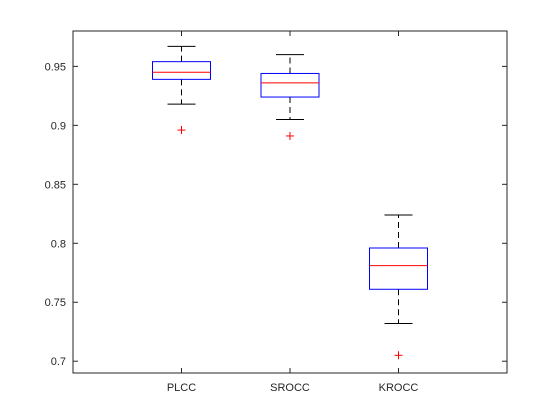  I want to click on y-tick-label: 0.85, so click(55, 185).